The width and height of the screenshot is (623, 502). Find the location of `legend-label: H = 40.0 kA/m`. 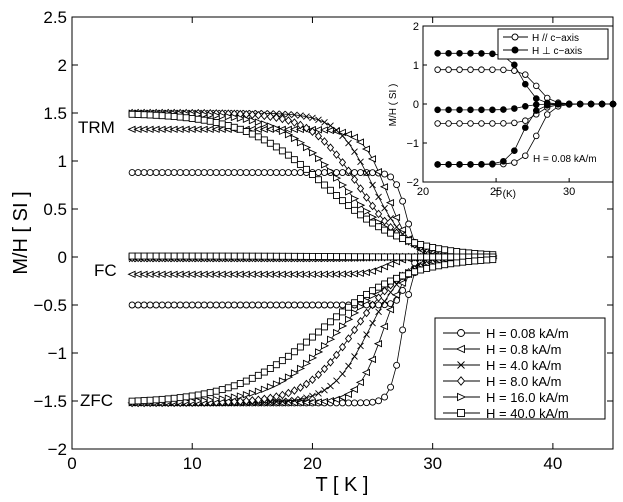

legend-label: H = 40.0 kA/m is located at coordinates (527, 413).